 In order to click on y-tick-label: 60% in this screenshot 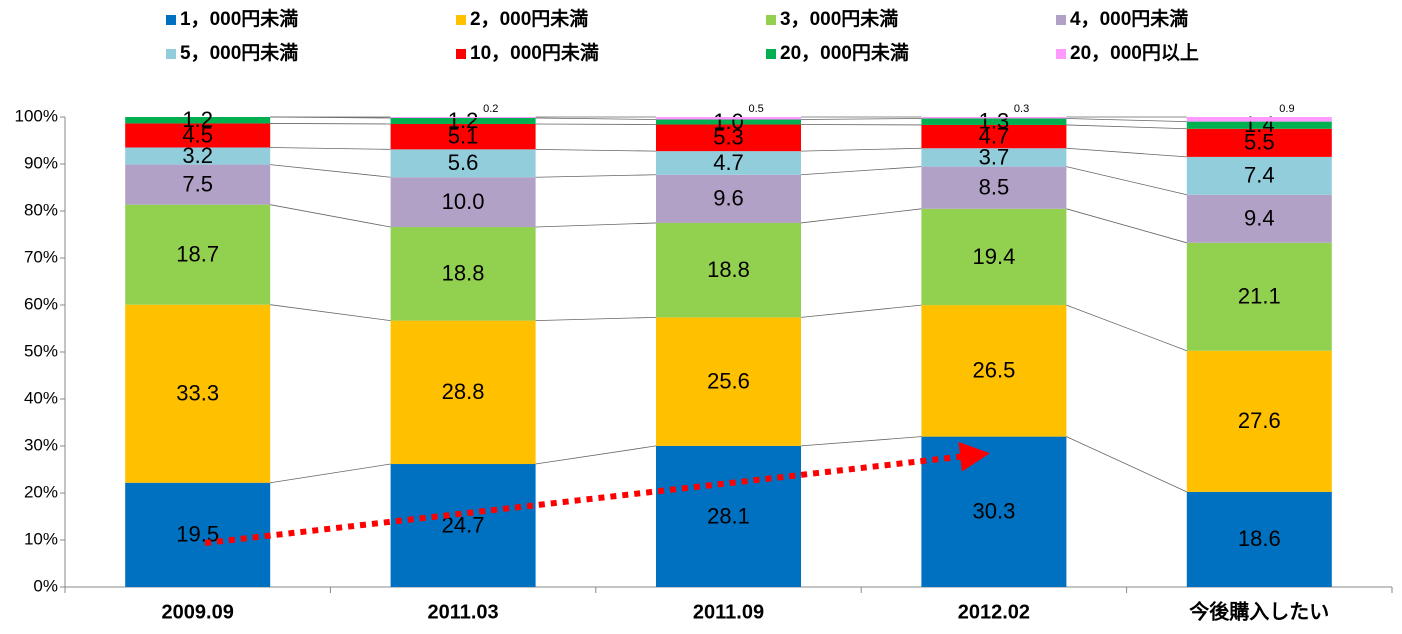, I will do `click(41, 303)`.